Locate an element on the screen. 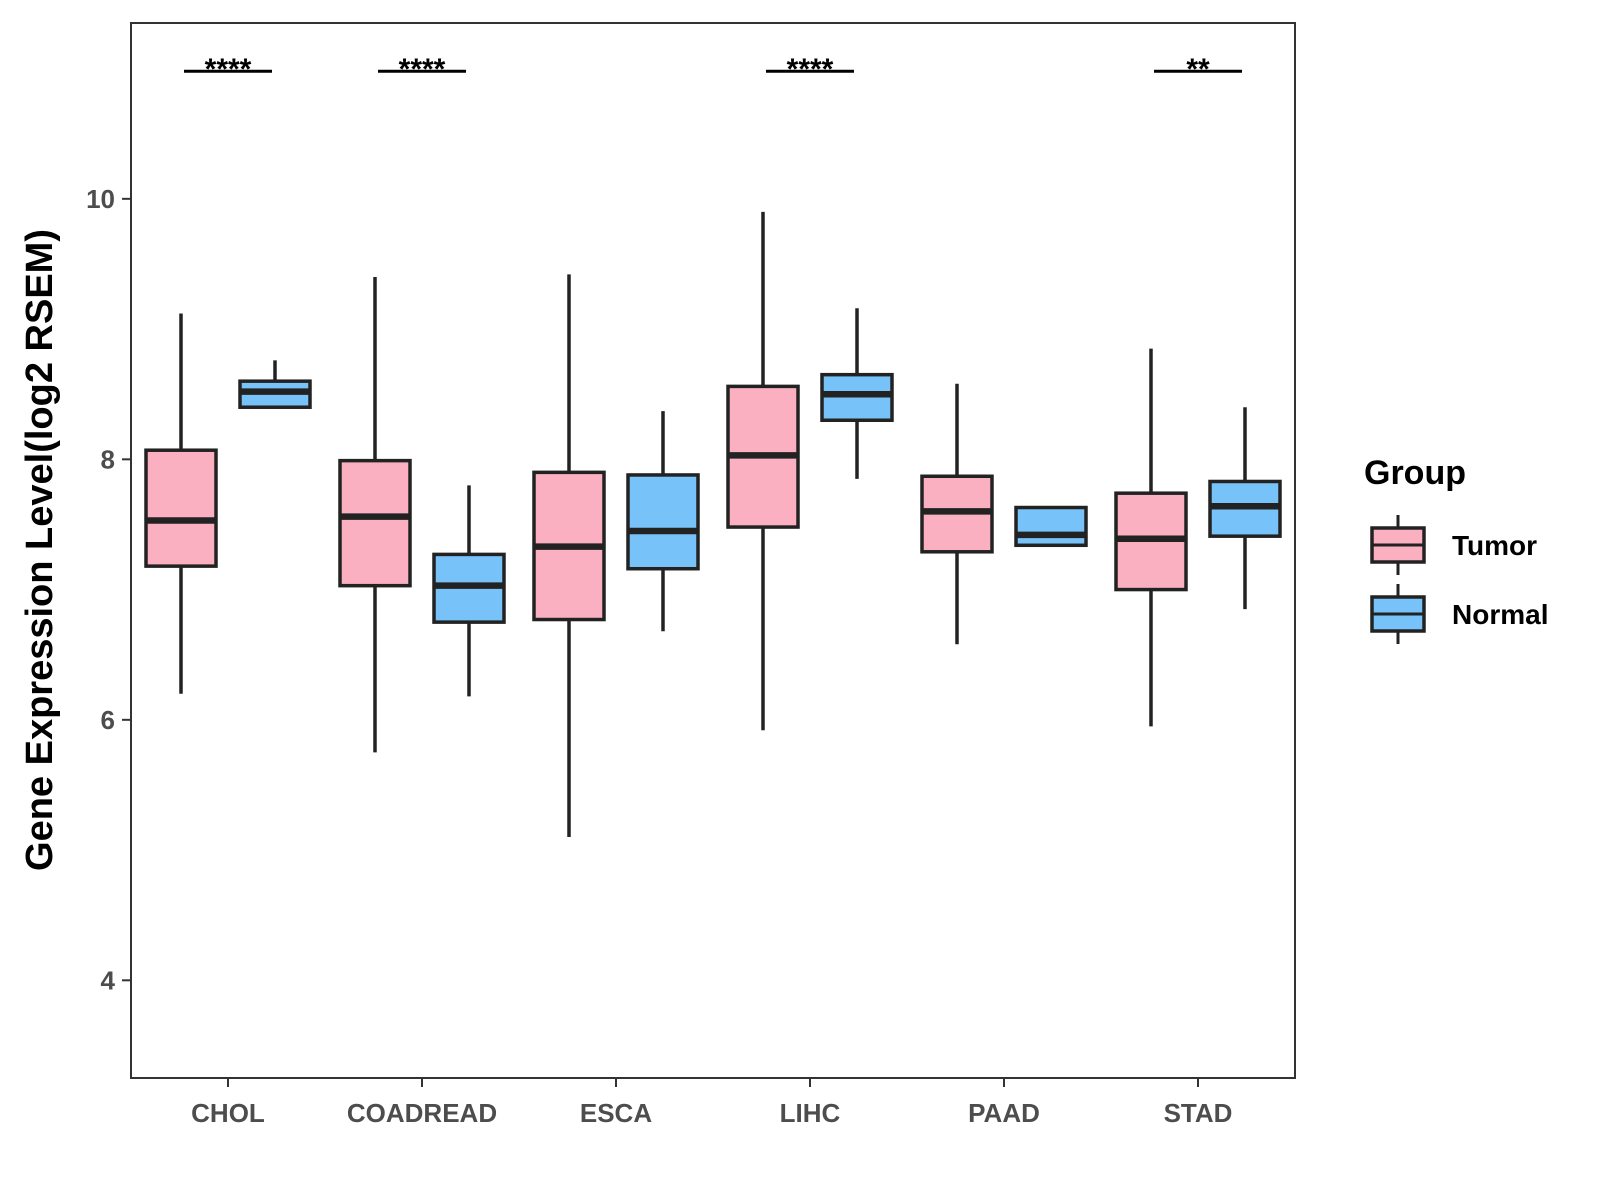 The width and height of the screenshot is (1600, 1200). x-tick-label: LIHC is located at coordinates (810, 1113).